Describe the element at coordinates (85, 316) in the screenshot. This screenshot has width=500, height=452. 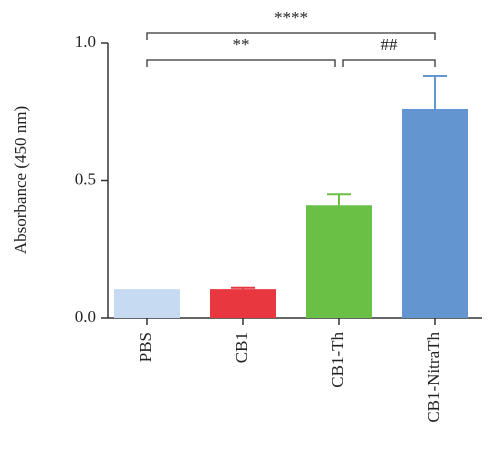
I see `y-tick-label: 0.0` at that location.